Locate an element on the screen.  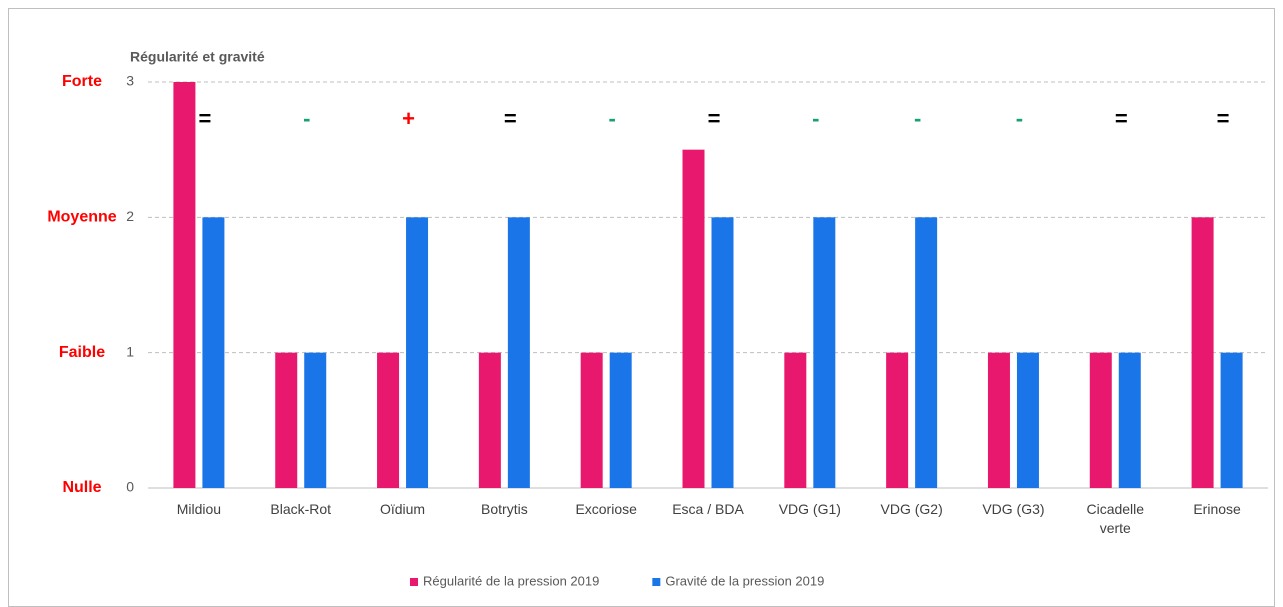
legend-label: Gravité de la pression 2019 is located at coordinates (744, 580).